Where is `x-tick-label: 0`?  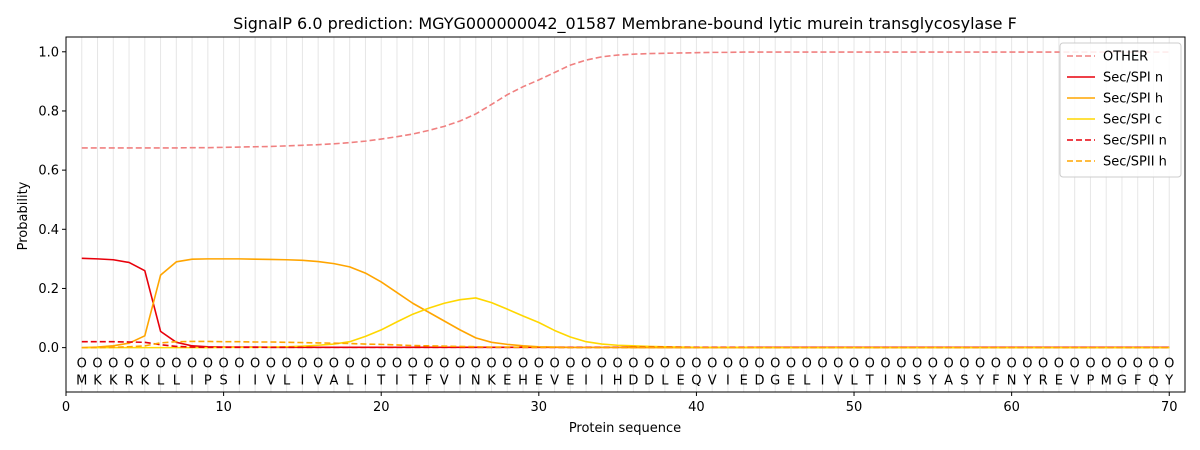
x-tick-label: 0 is located at coordinates (66, 407).